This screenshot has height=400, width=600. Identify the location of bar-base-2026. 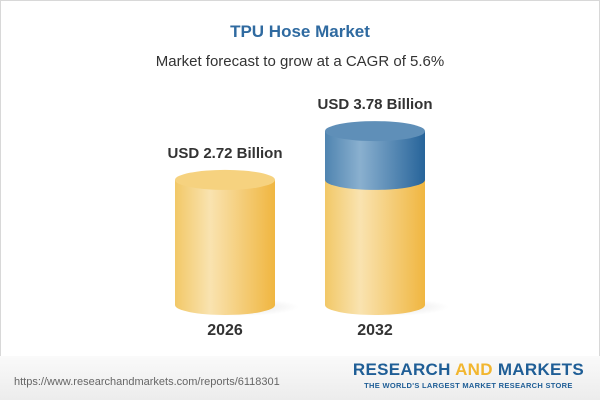
(225, 247).